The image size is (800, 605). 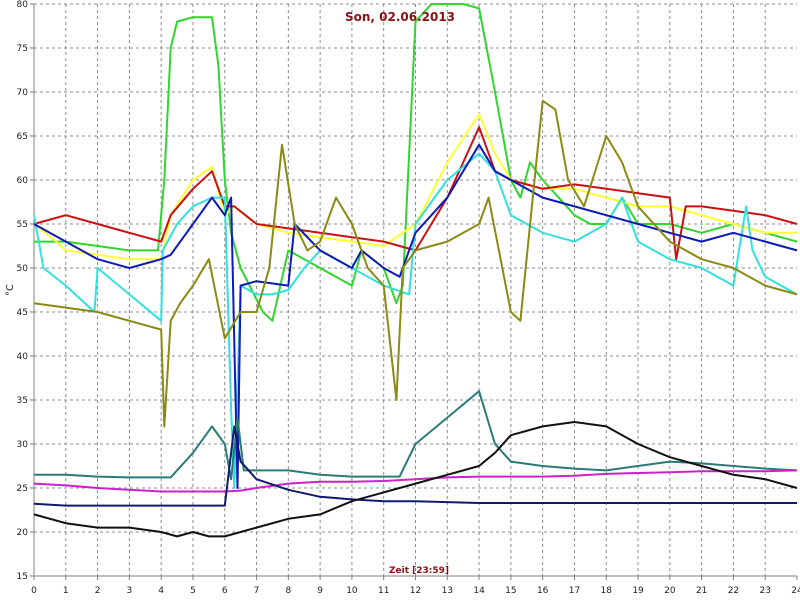 I want to click on x-tick-label: 24, so click(x=795, y=591).